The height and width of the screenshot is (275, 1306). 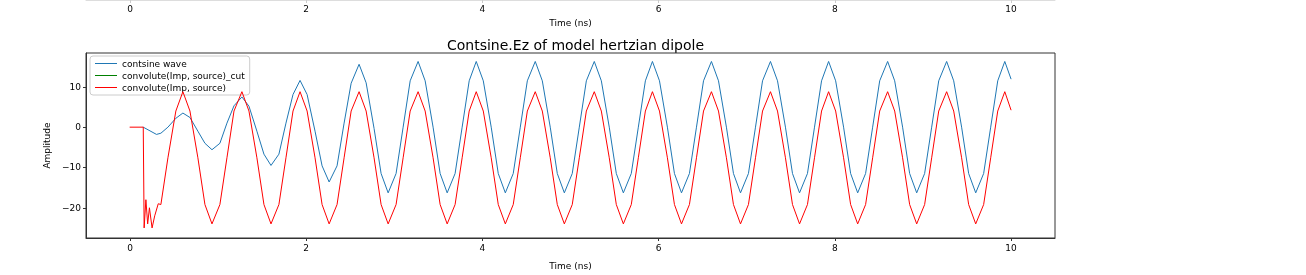 What do you see at coordinates (174, 87) in the screenshot?
I see `legend-label: convolute(Imp, source)` at bounding box center [174, 87].